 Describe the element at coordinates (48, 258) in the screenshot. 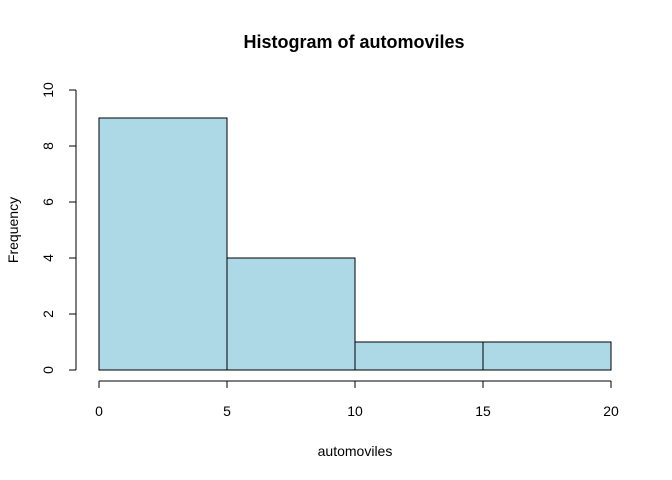

I see `y-tick-label: 4` at that location.